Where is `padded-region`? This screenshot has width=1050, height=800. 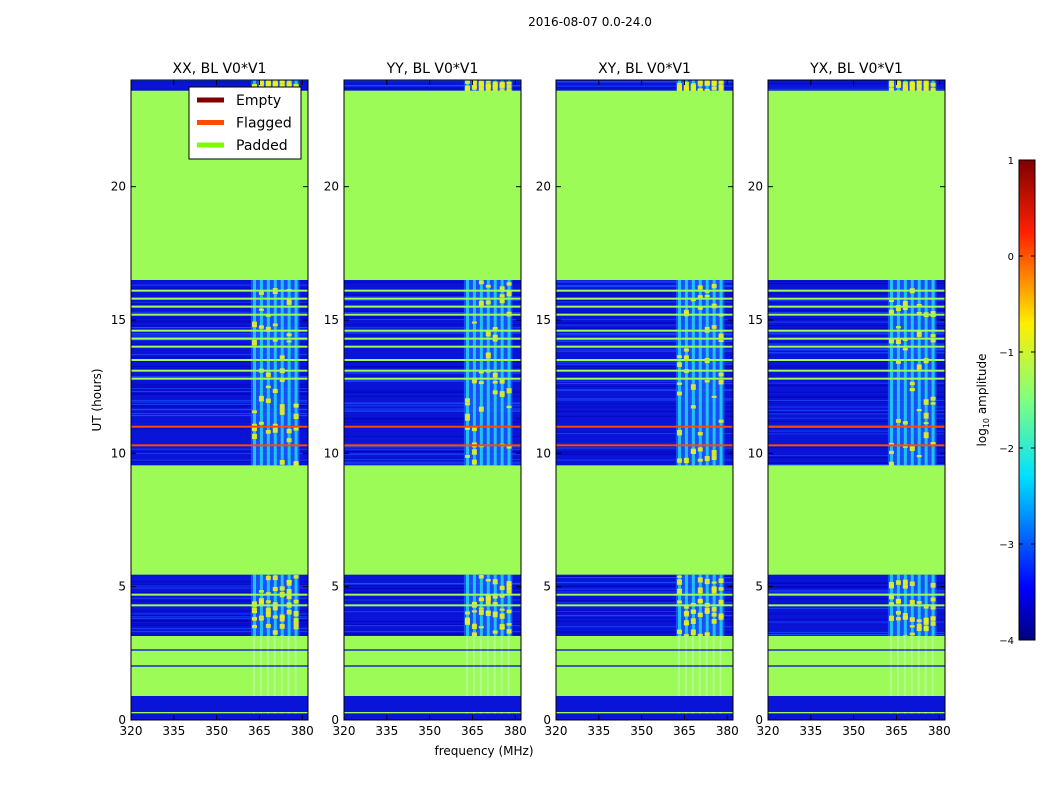
padded-region is located at coordinates (856, 713).